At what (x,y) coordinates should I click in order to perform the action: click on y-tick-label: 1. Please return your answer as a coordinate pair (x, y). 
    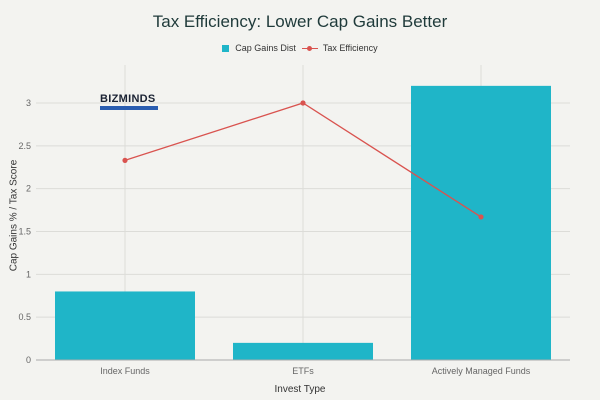
    Looking at the image, I should click on (28, 274).